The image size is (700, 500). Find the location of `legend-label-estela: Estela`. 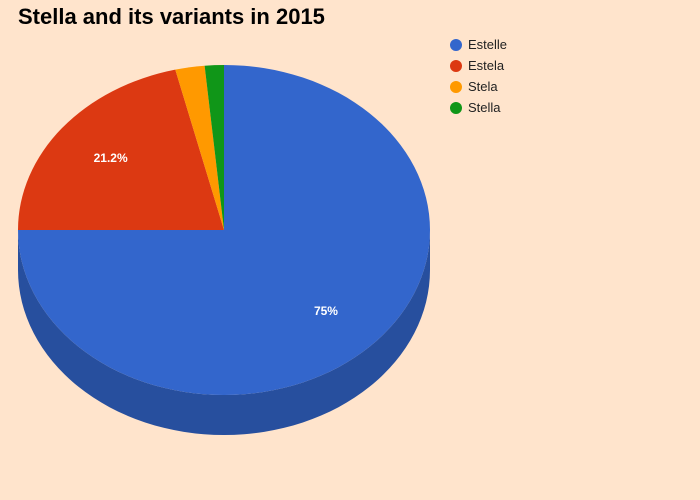

legend-label-estela: Estela is located at coordinates (486, 65).